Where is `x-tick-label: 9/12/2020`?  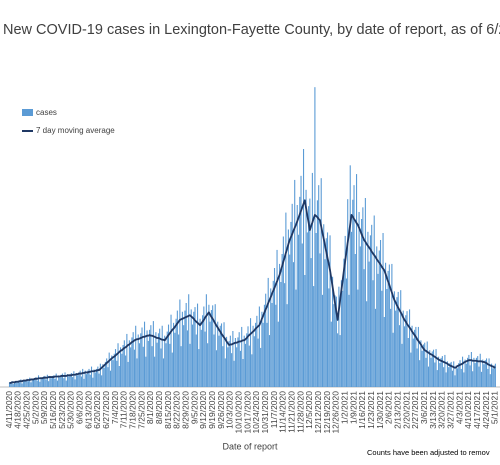
x-tick-label: 9/12/2020 is located at coordinates (203, 410).